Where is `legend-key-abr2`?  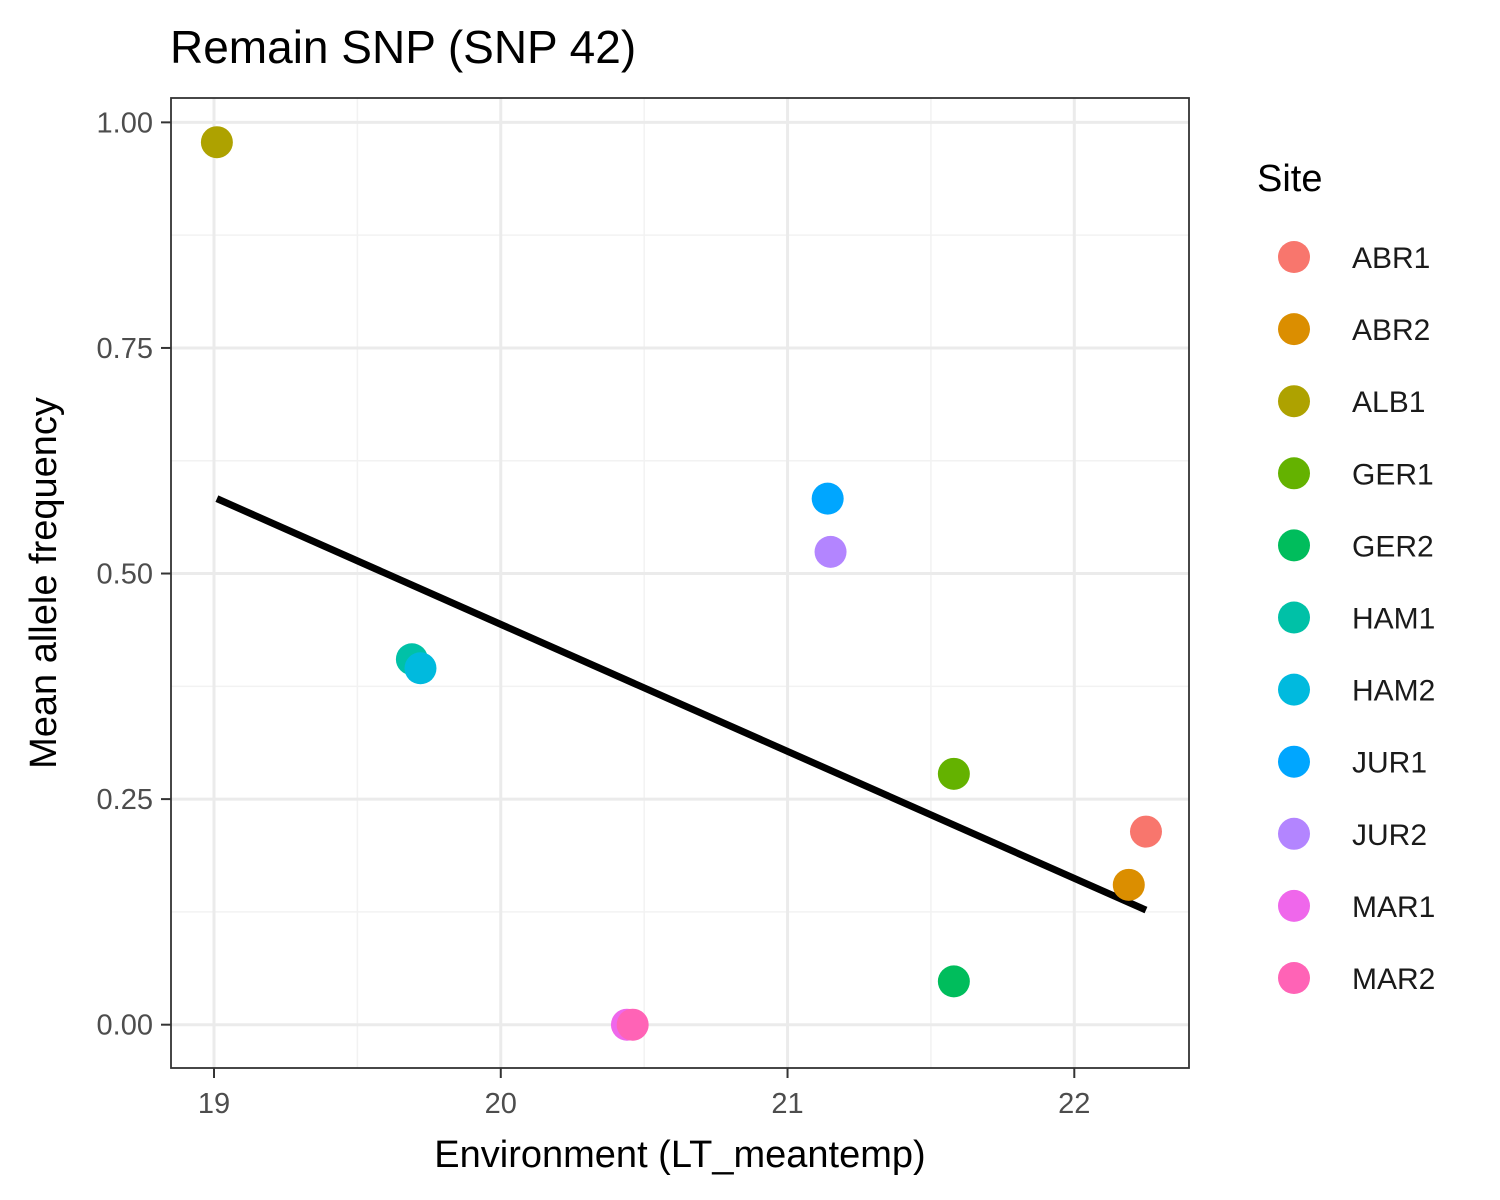 legend-key-abr2 is located at coordinates (1294, 329).